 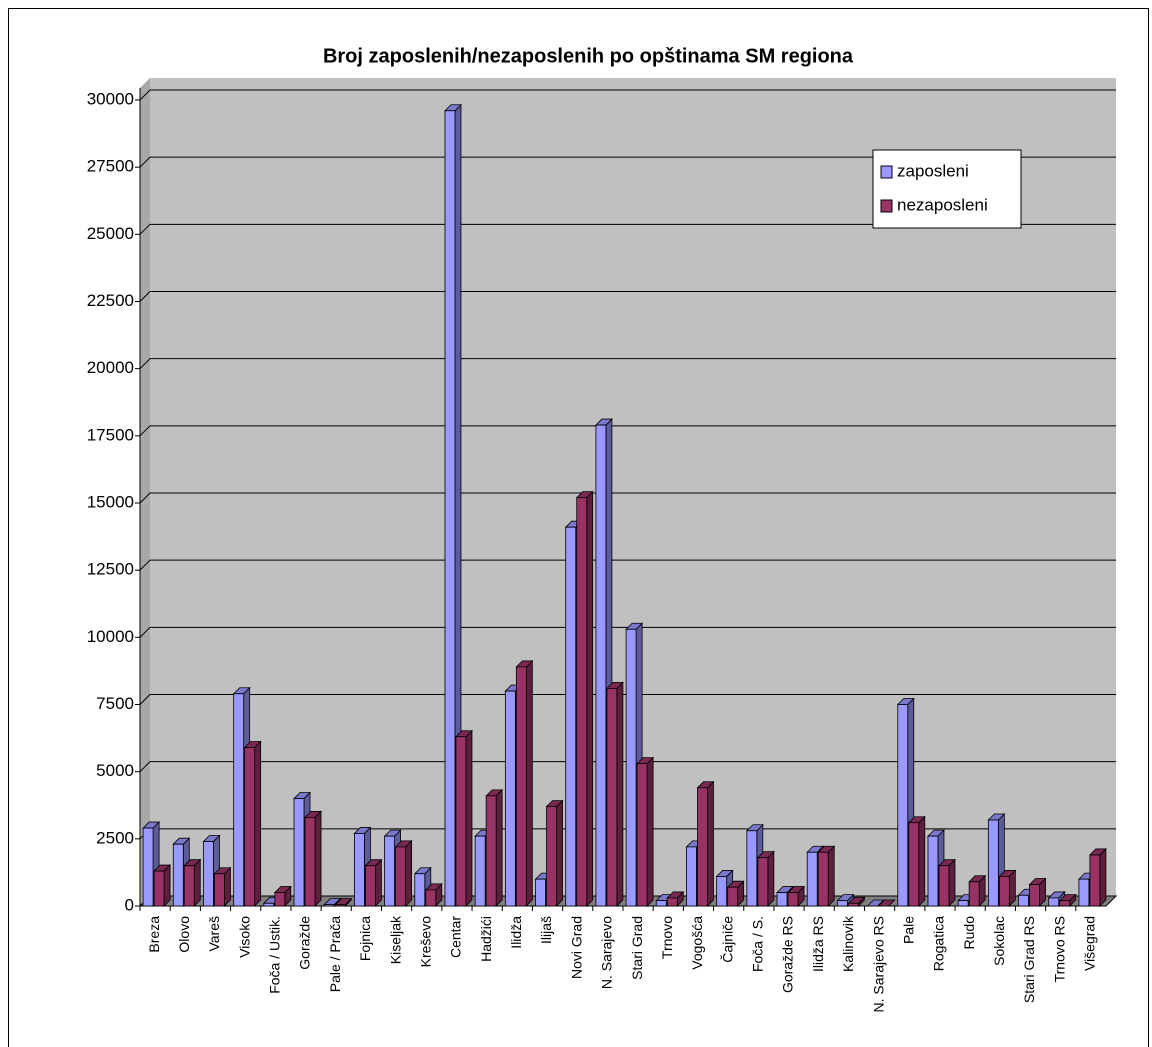 I want to click on y-tick-label: 30000, so click(x=110, y=98).